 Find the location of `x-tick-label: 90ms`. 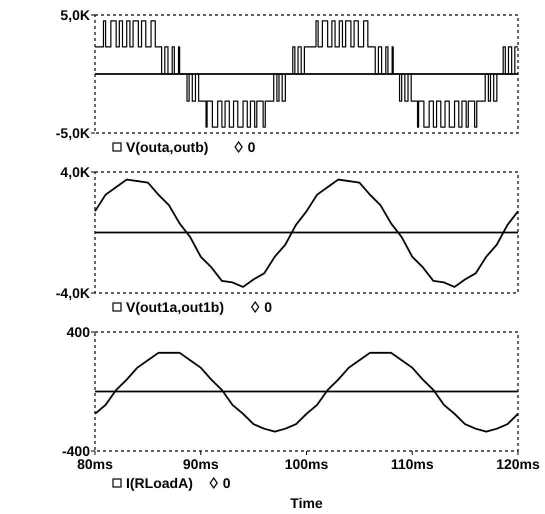

x-tick-label: 90ms is located at coordinates (200, 464).